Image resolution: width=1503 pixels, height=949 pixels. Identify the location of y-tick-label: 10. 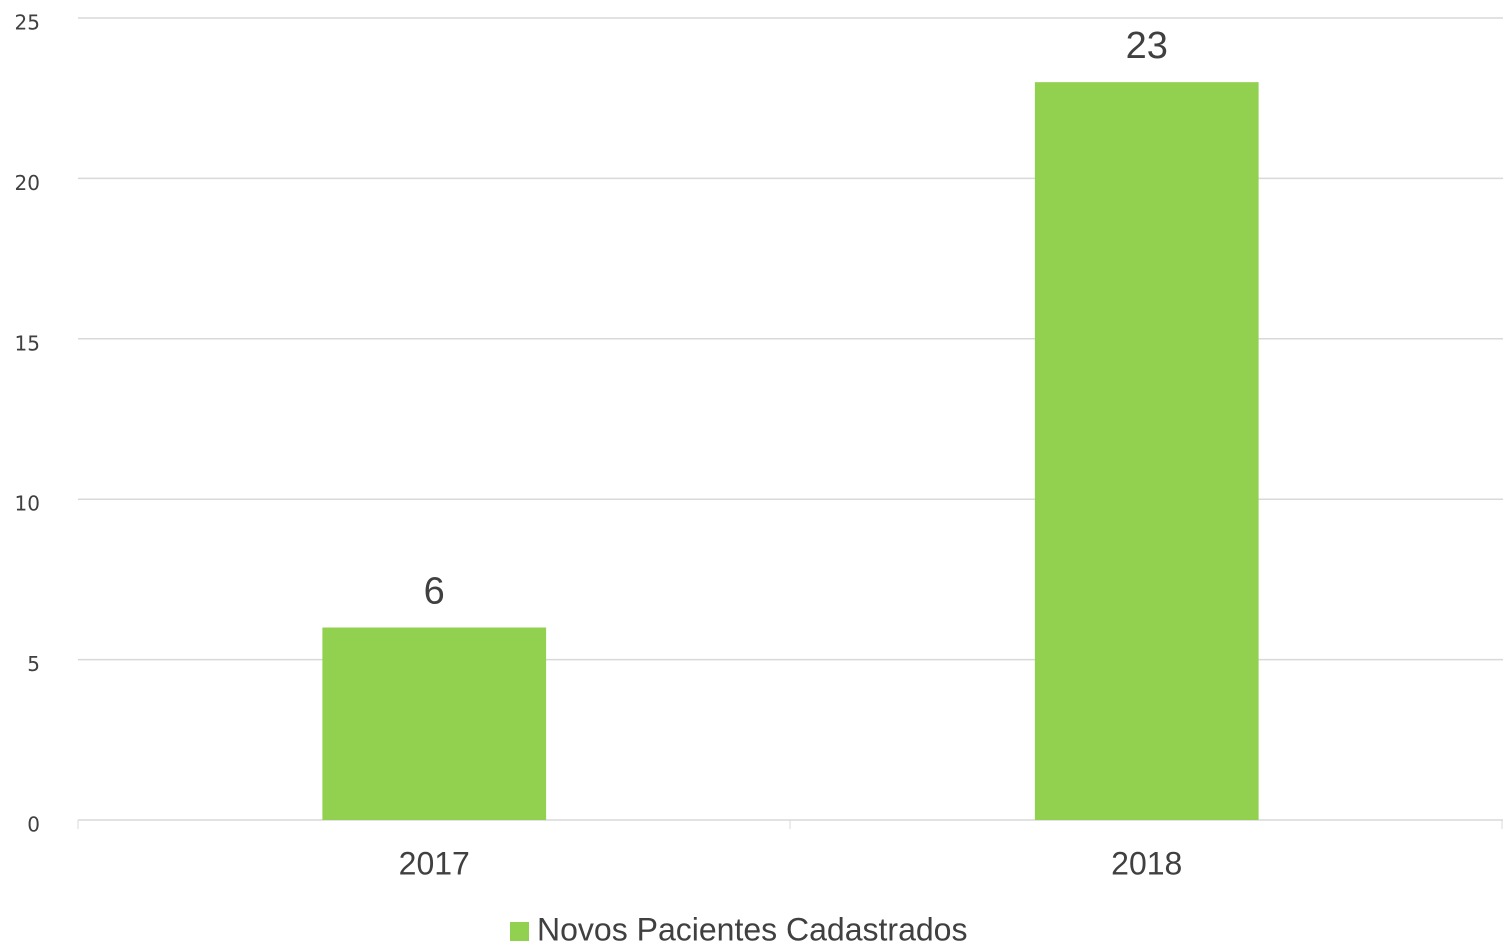
(27, 504).